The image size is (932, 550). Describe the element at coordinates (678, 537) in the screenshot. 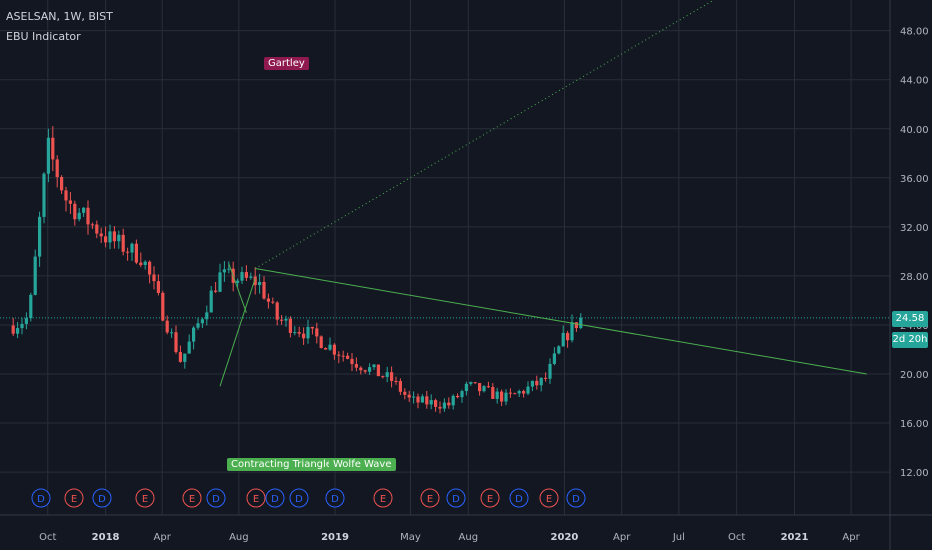

I see `time-tick-label: Jul` at that location.